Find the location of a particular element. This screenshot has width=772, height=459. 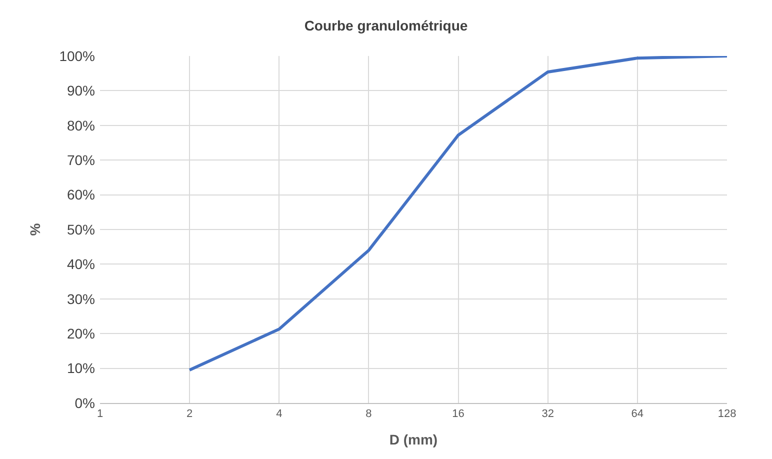

y-tick-label: 30% is located at coordinates (80, 298).